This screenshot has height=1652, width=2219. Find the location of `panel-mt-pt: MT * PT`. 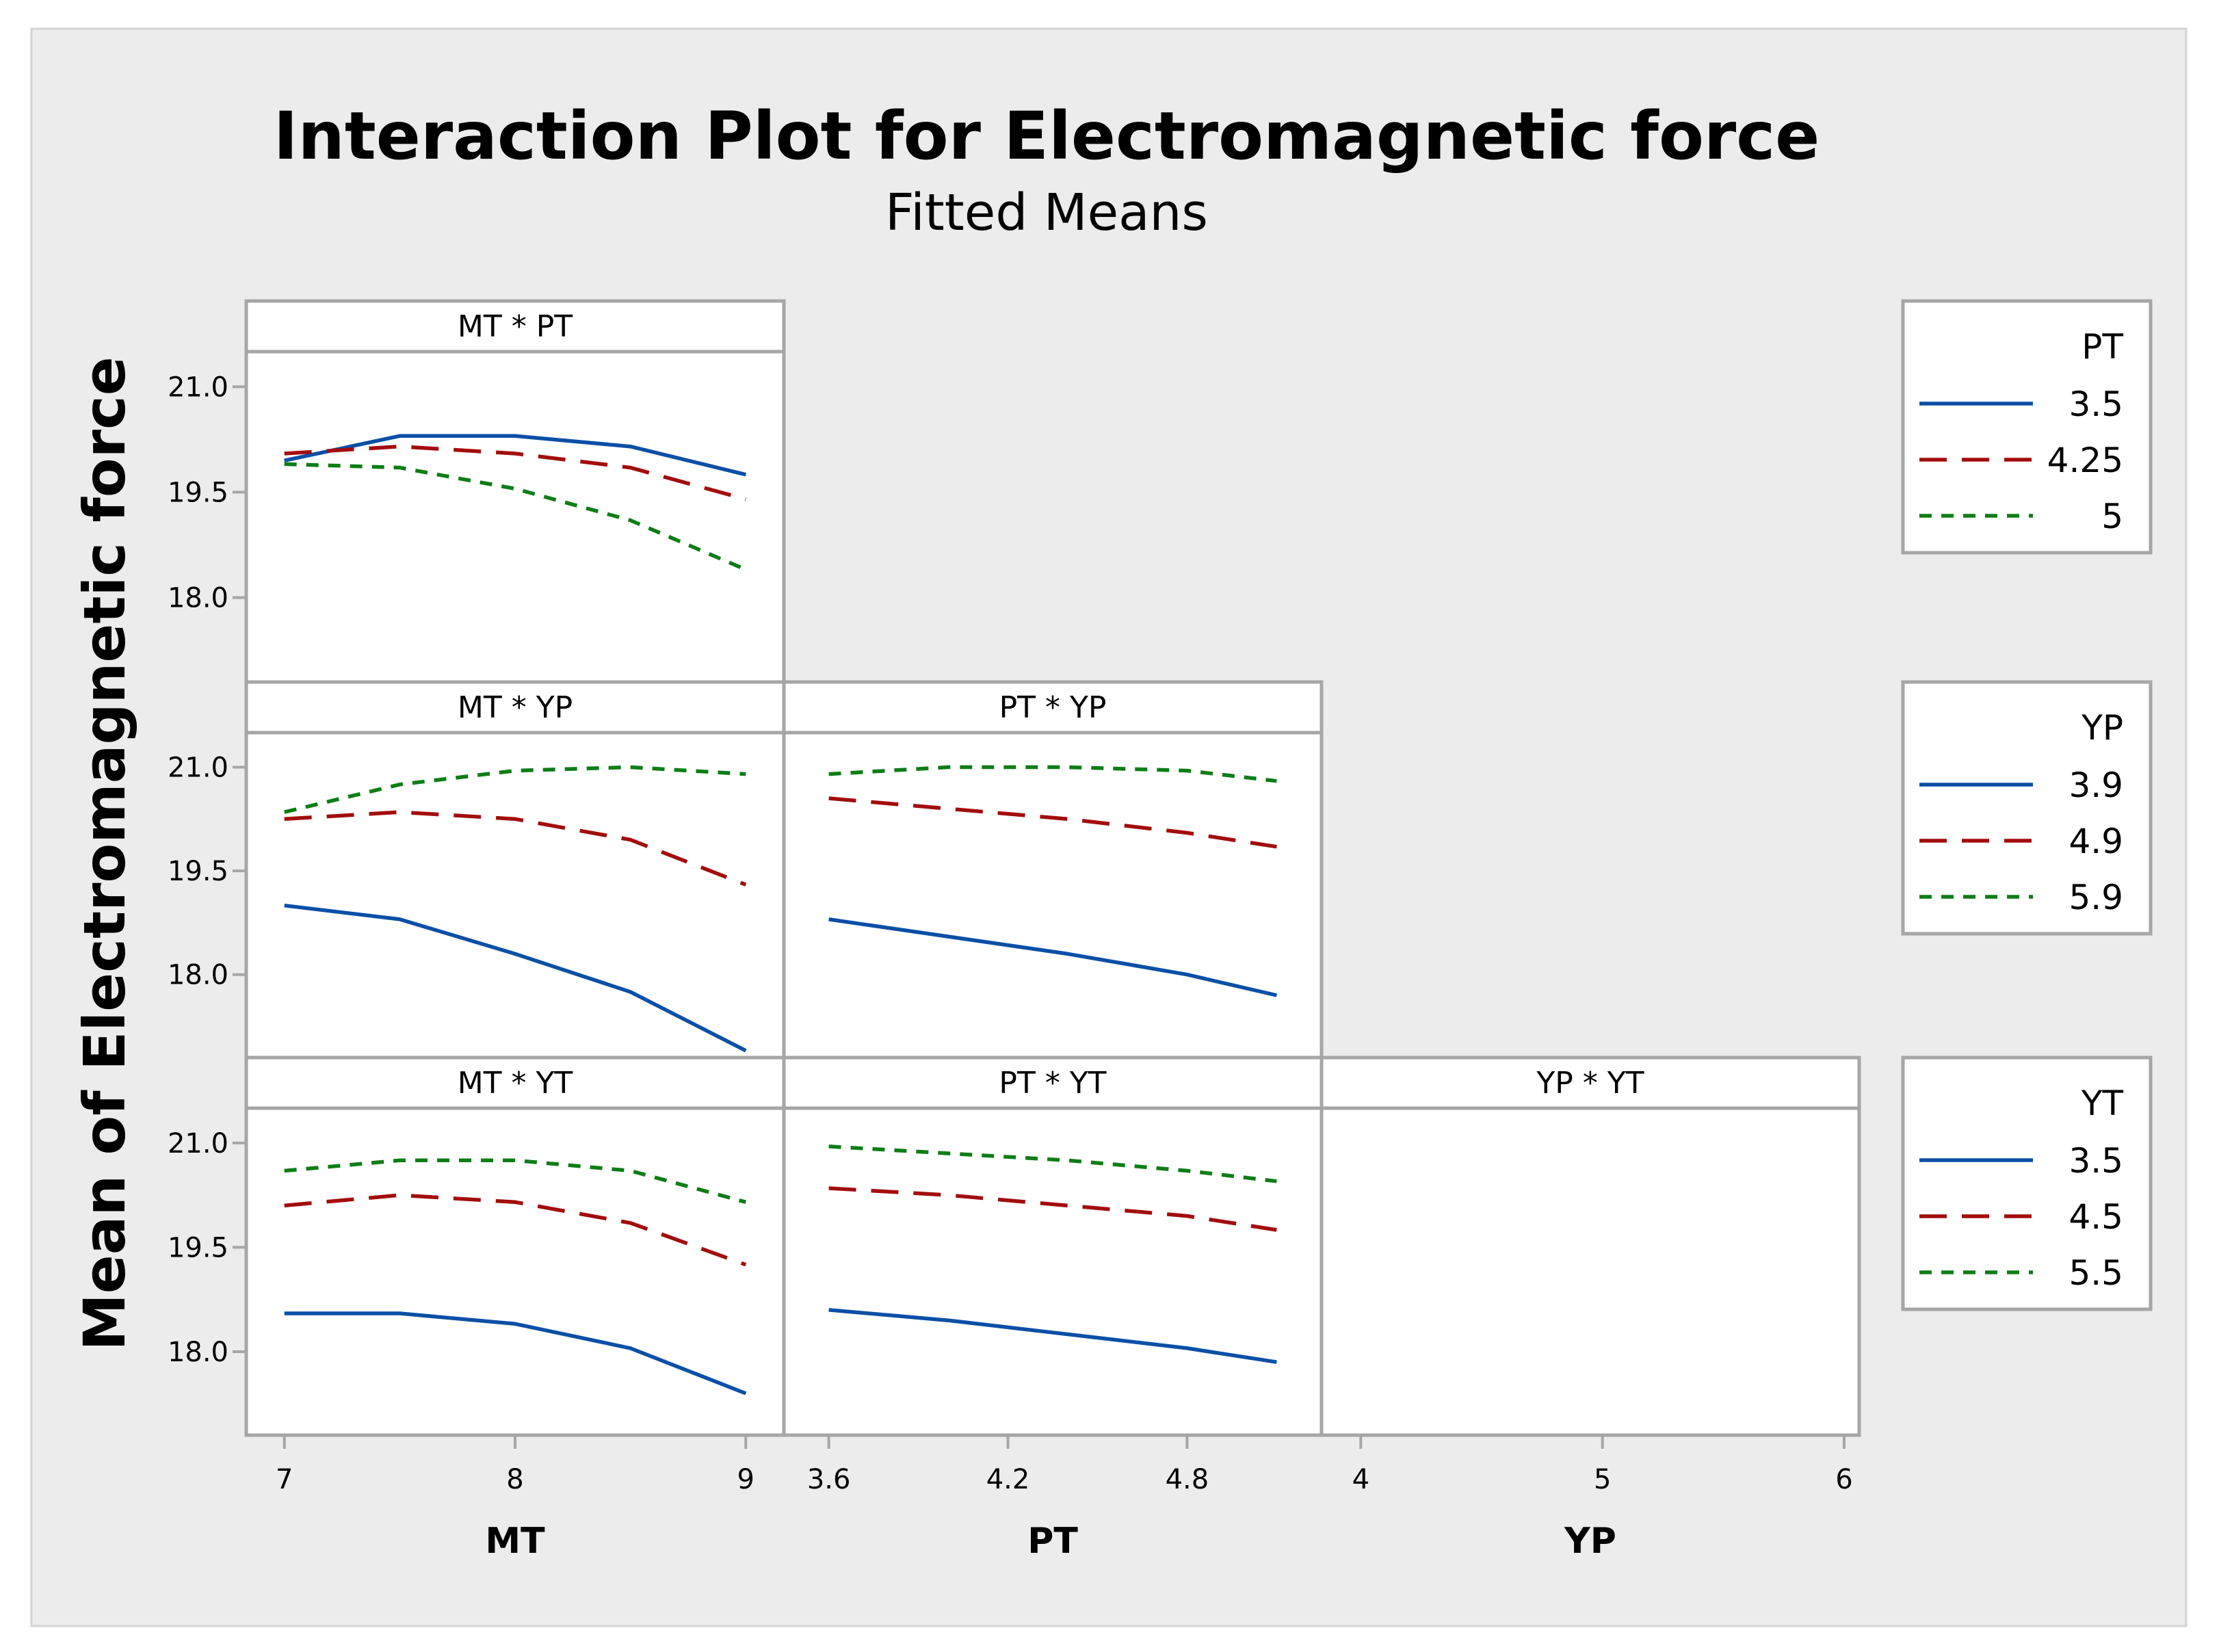

panel-mt-pt: MT * PT is located at coordinates (515, 491).